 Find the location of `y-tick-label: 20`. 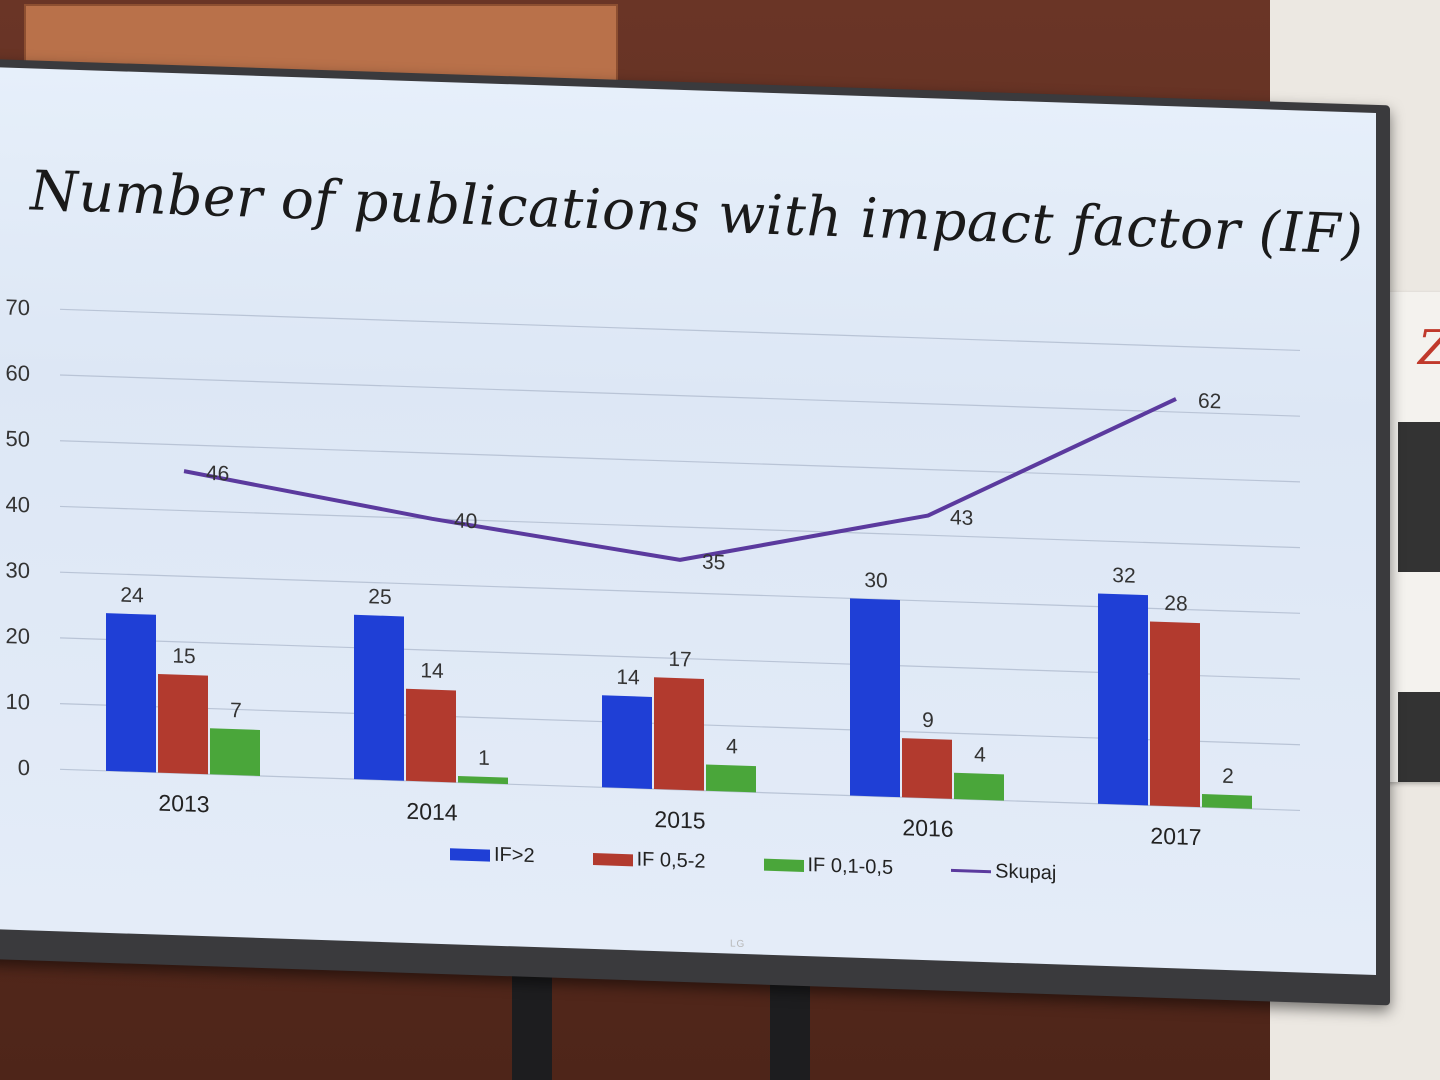

y-tick-label: 20 is located at coordinates (18, 636).